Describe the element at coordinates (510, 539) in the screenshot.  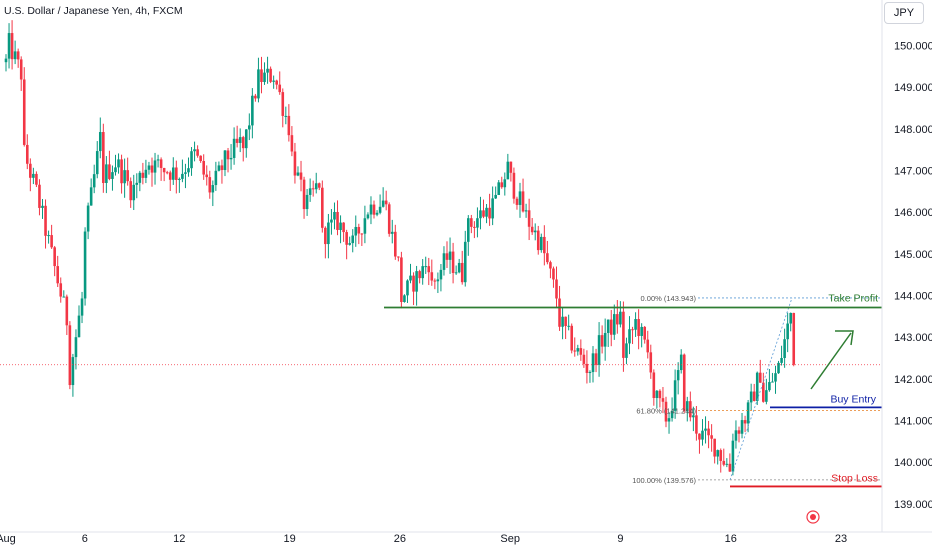
I see `x-tick-label: Sep` at that location.